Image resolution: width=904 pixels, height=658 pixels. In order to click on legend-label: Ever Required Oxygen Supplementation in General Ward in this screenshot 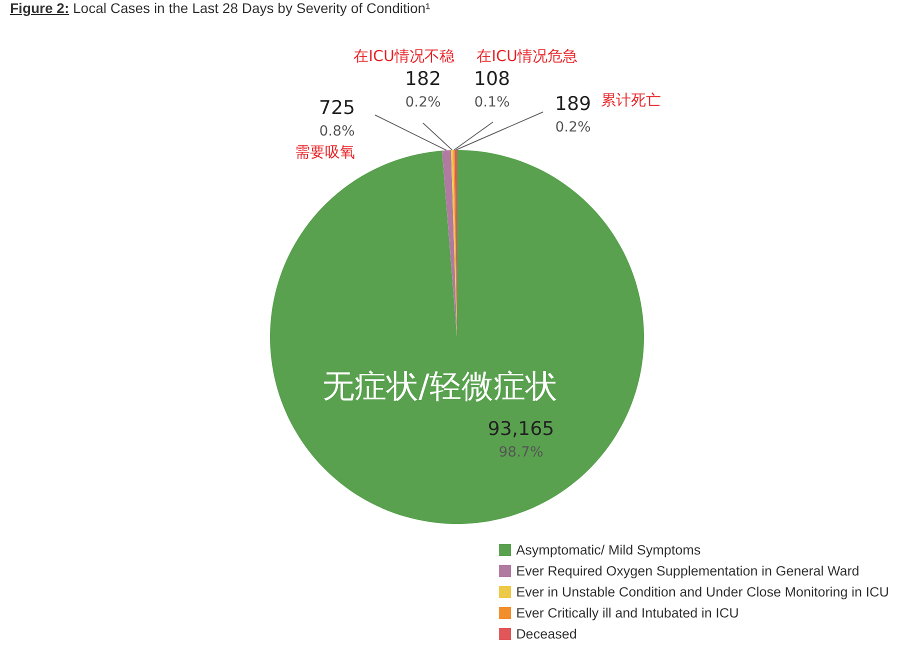, I will do `click(688, 571)`.